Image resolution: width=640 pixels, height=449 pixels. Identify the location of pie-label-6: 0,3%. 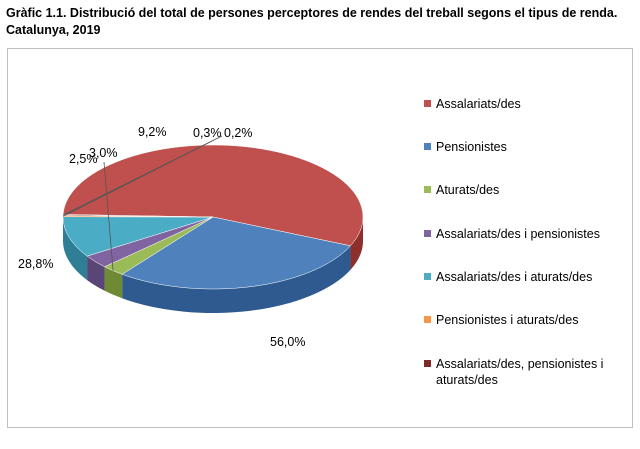
(207, 133).